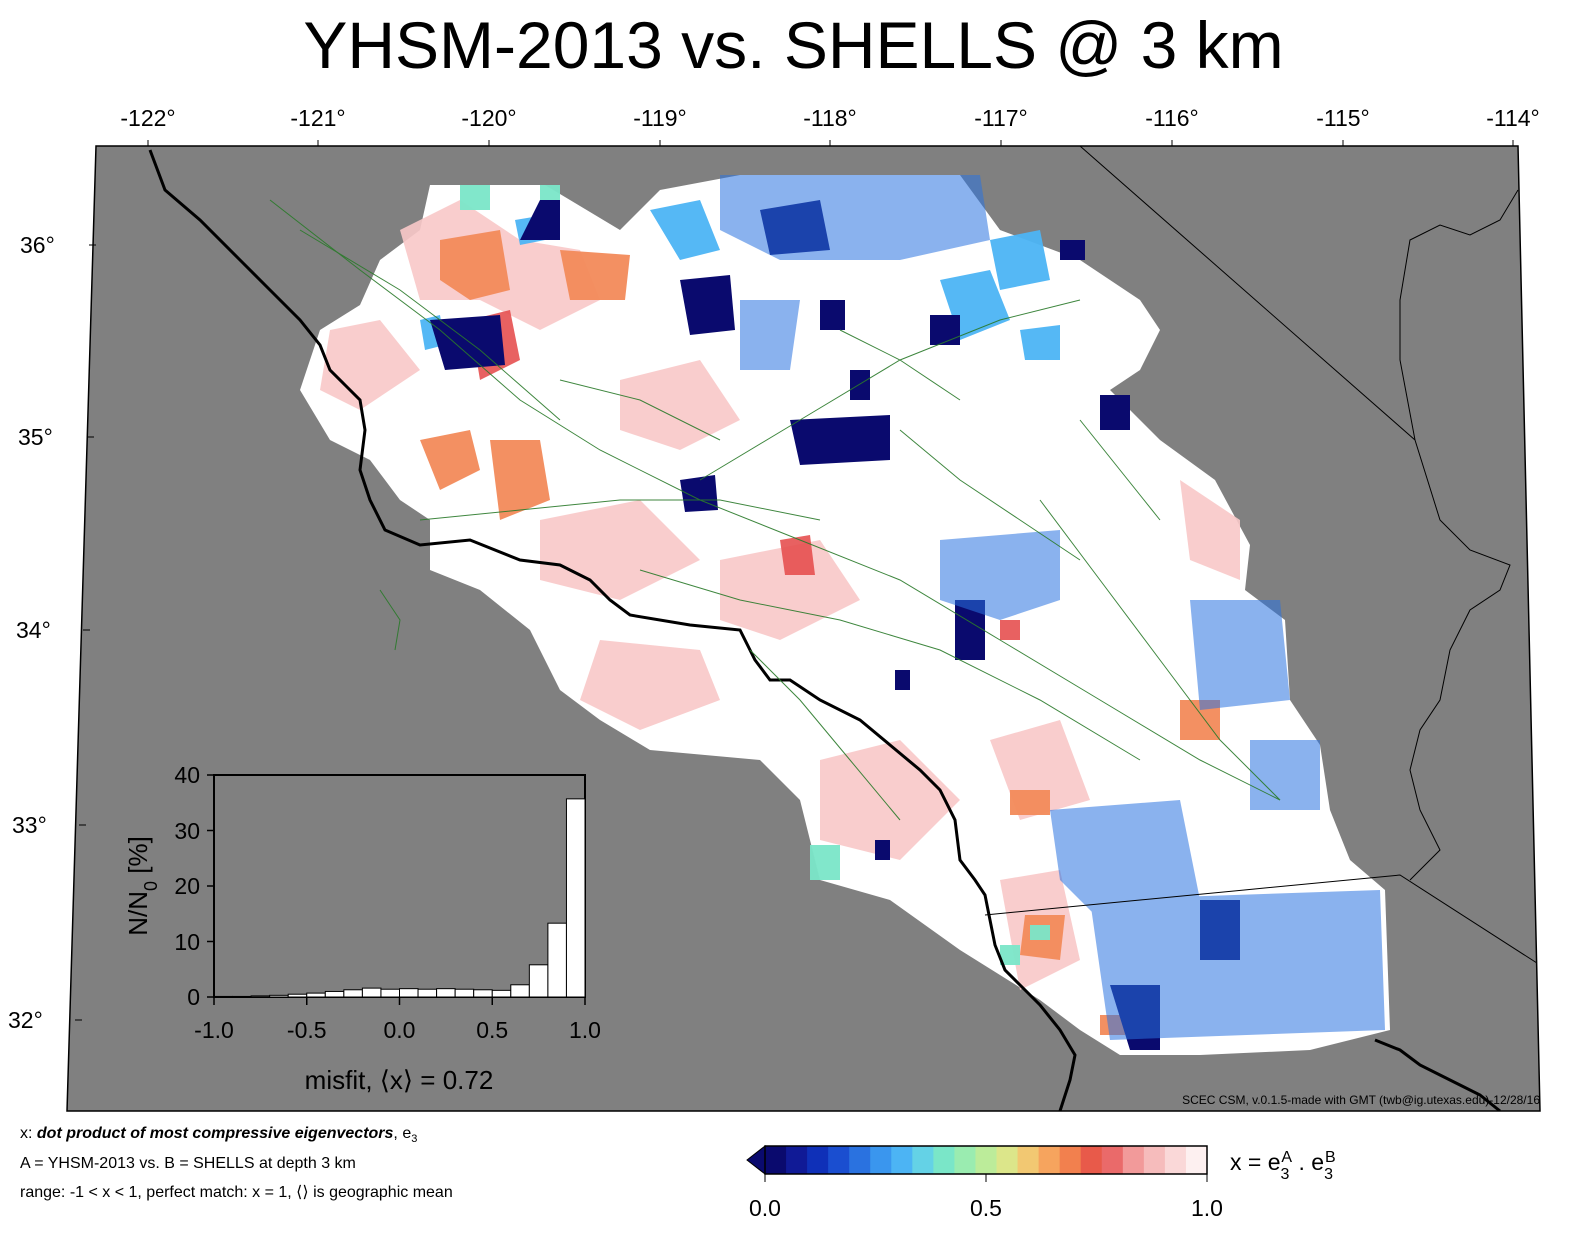 Image resolution: width=1587 pixels, height=1240 pixels. Describe the element at coordinates (399, 1080) in the screenshot. I see `inset-x-axis-title: misfit, ⟨x⟩ = 0.72` at that location.